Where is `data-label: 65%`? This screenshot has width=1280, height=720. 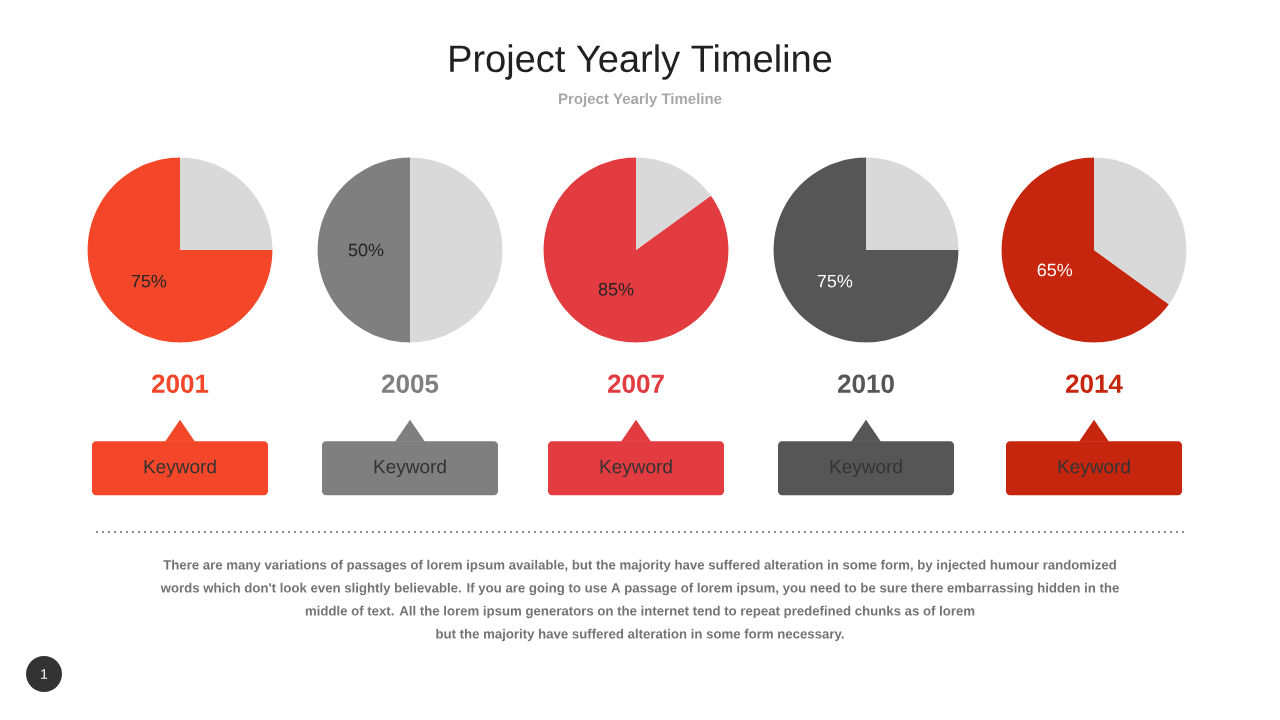
data-label: 65% is located at coordinates (1055, 270).